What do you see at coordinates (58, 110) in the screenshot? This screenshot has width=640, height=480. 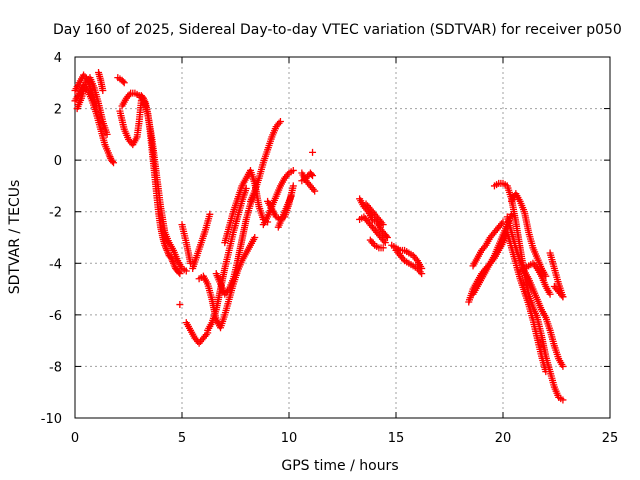 I see `y-tick-label: 2` at bounding box center [58, 110].